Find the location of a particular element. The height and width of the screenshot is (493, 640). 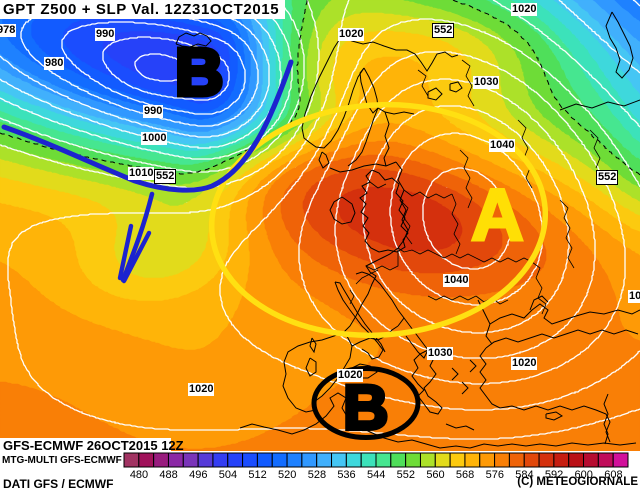

svg-text: 480 is located at coordinates (139, 475).